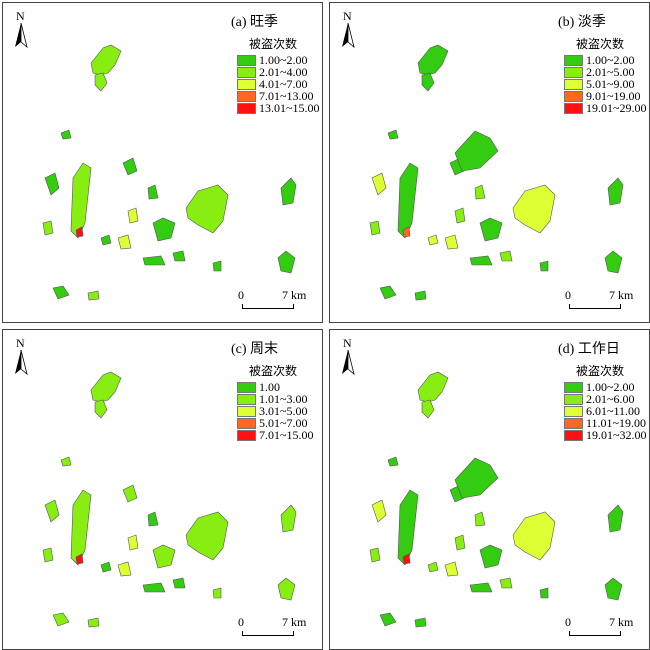  I want to click on panel-title: (d) 工作日, so click(589, 349).